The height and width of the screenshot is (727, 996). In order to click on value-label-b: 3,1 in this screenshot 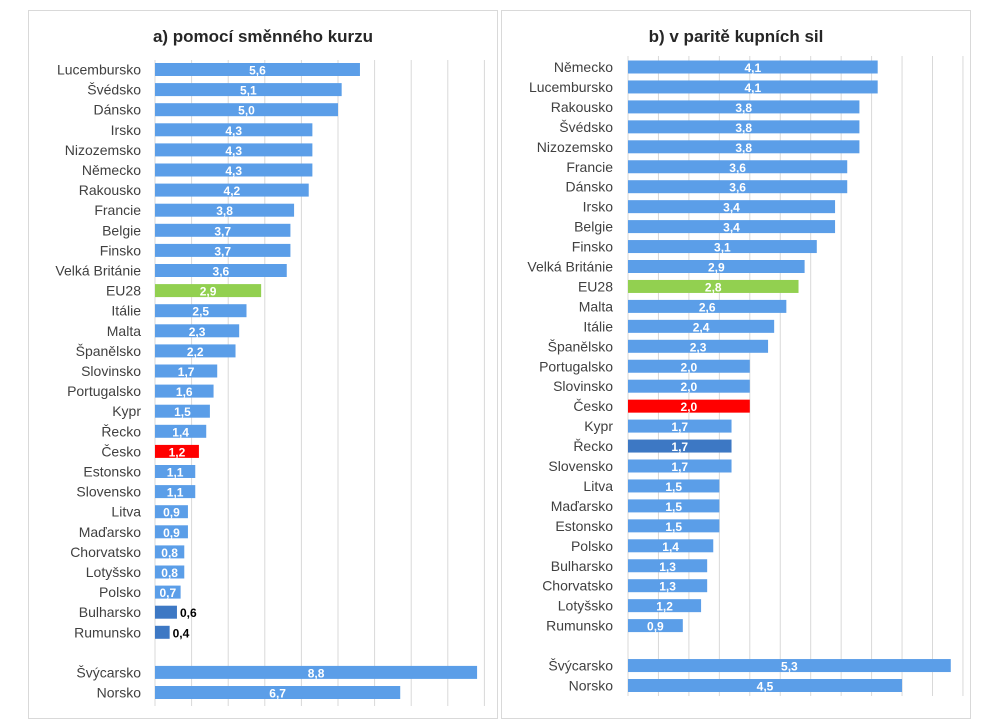, I will do `click(722, 248)`.